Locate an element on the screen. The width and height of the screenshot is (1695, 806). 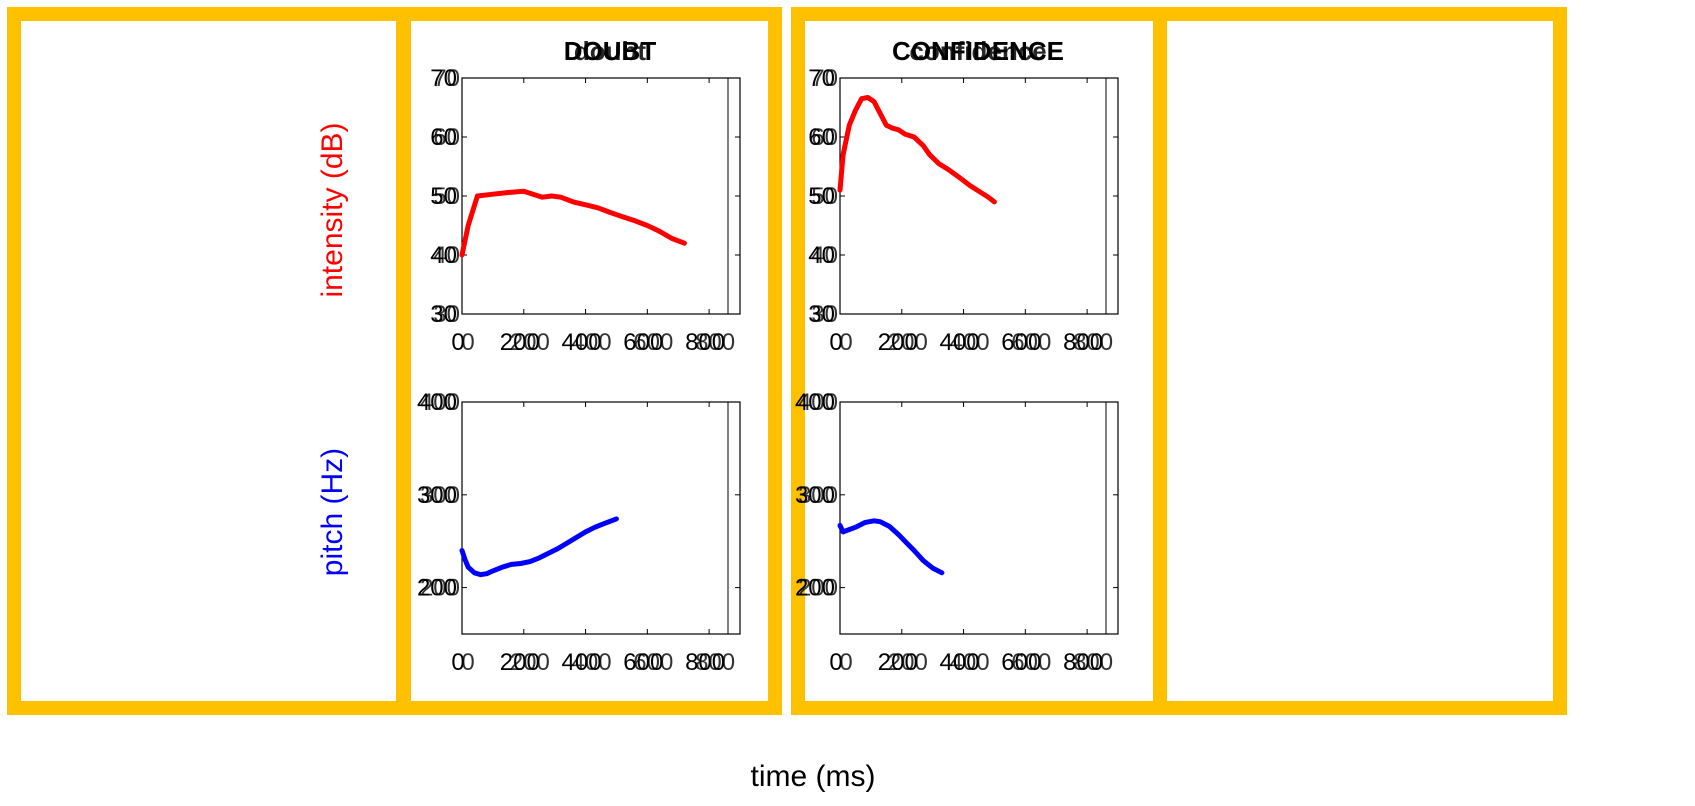
pitch-axis-label: pitch (Hz) is located at coordinates (332, 512).